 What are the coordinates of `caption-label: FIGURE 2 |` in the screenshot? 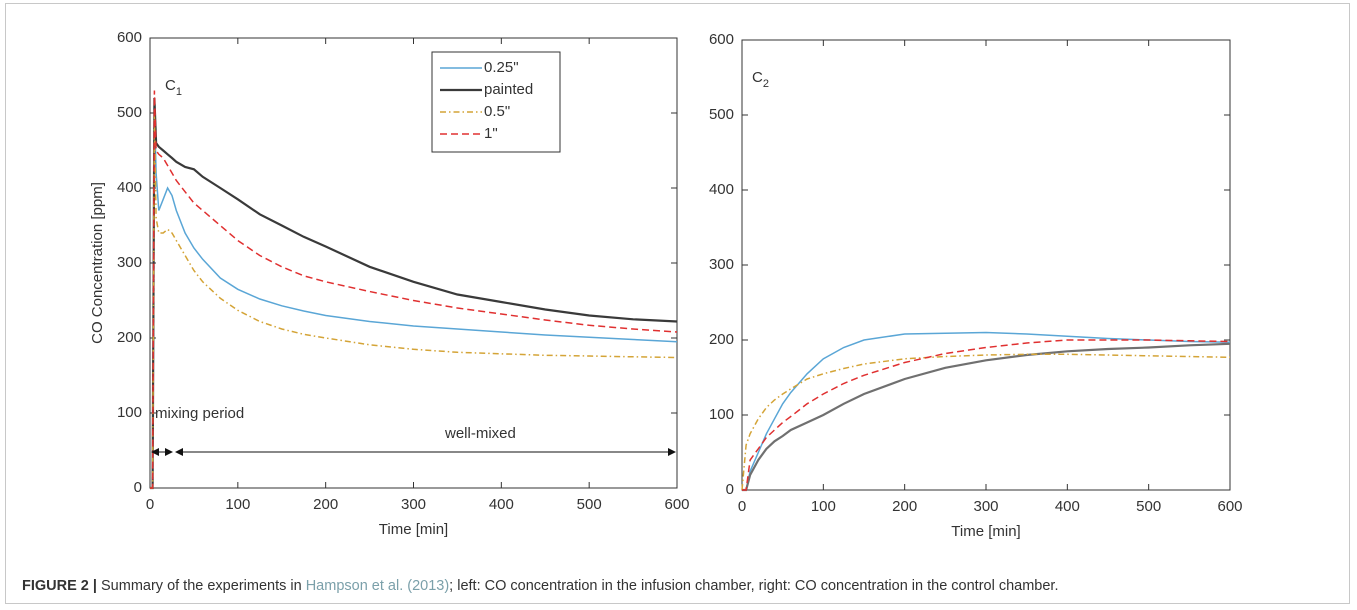 It's located at (59, 586).